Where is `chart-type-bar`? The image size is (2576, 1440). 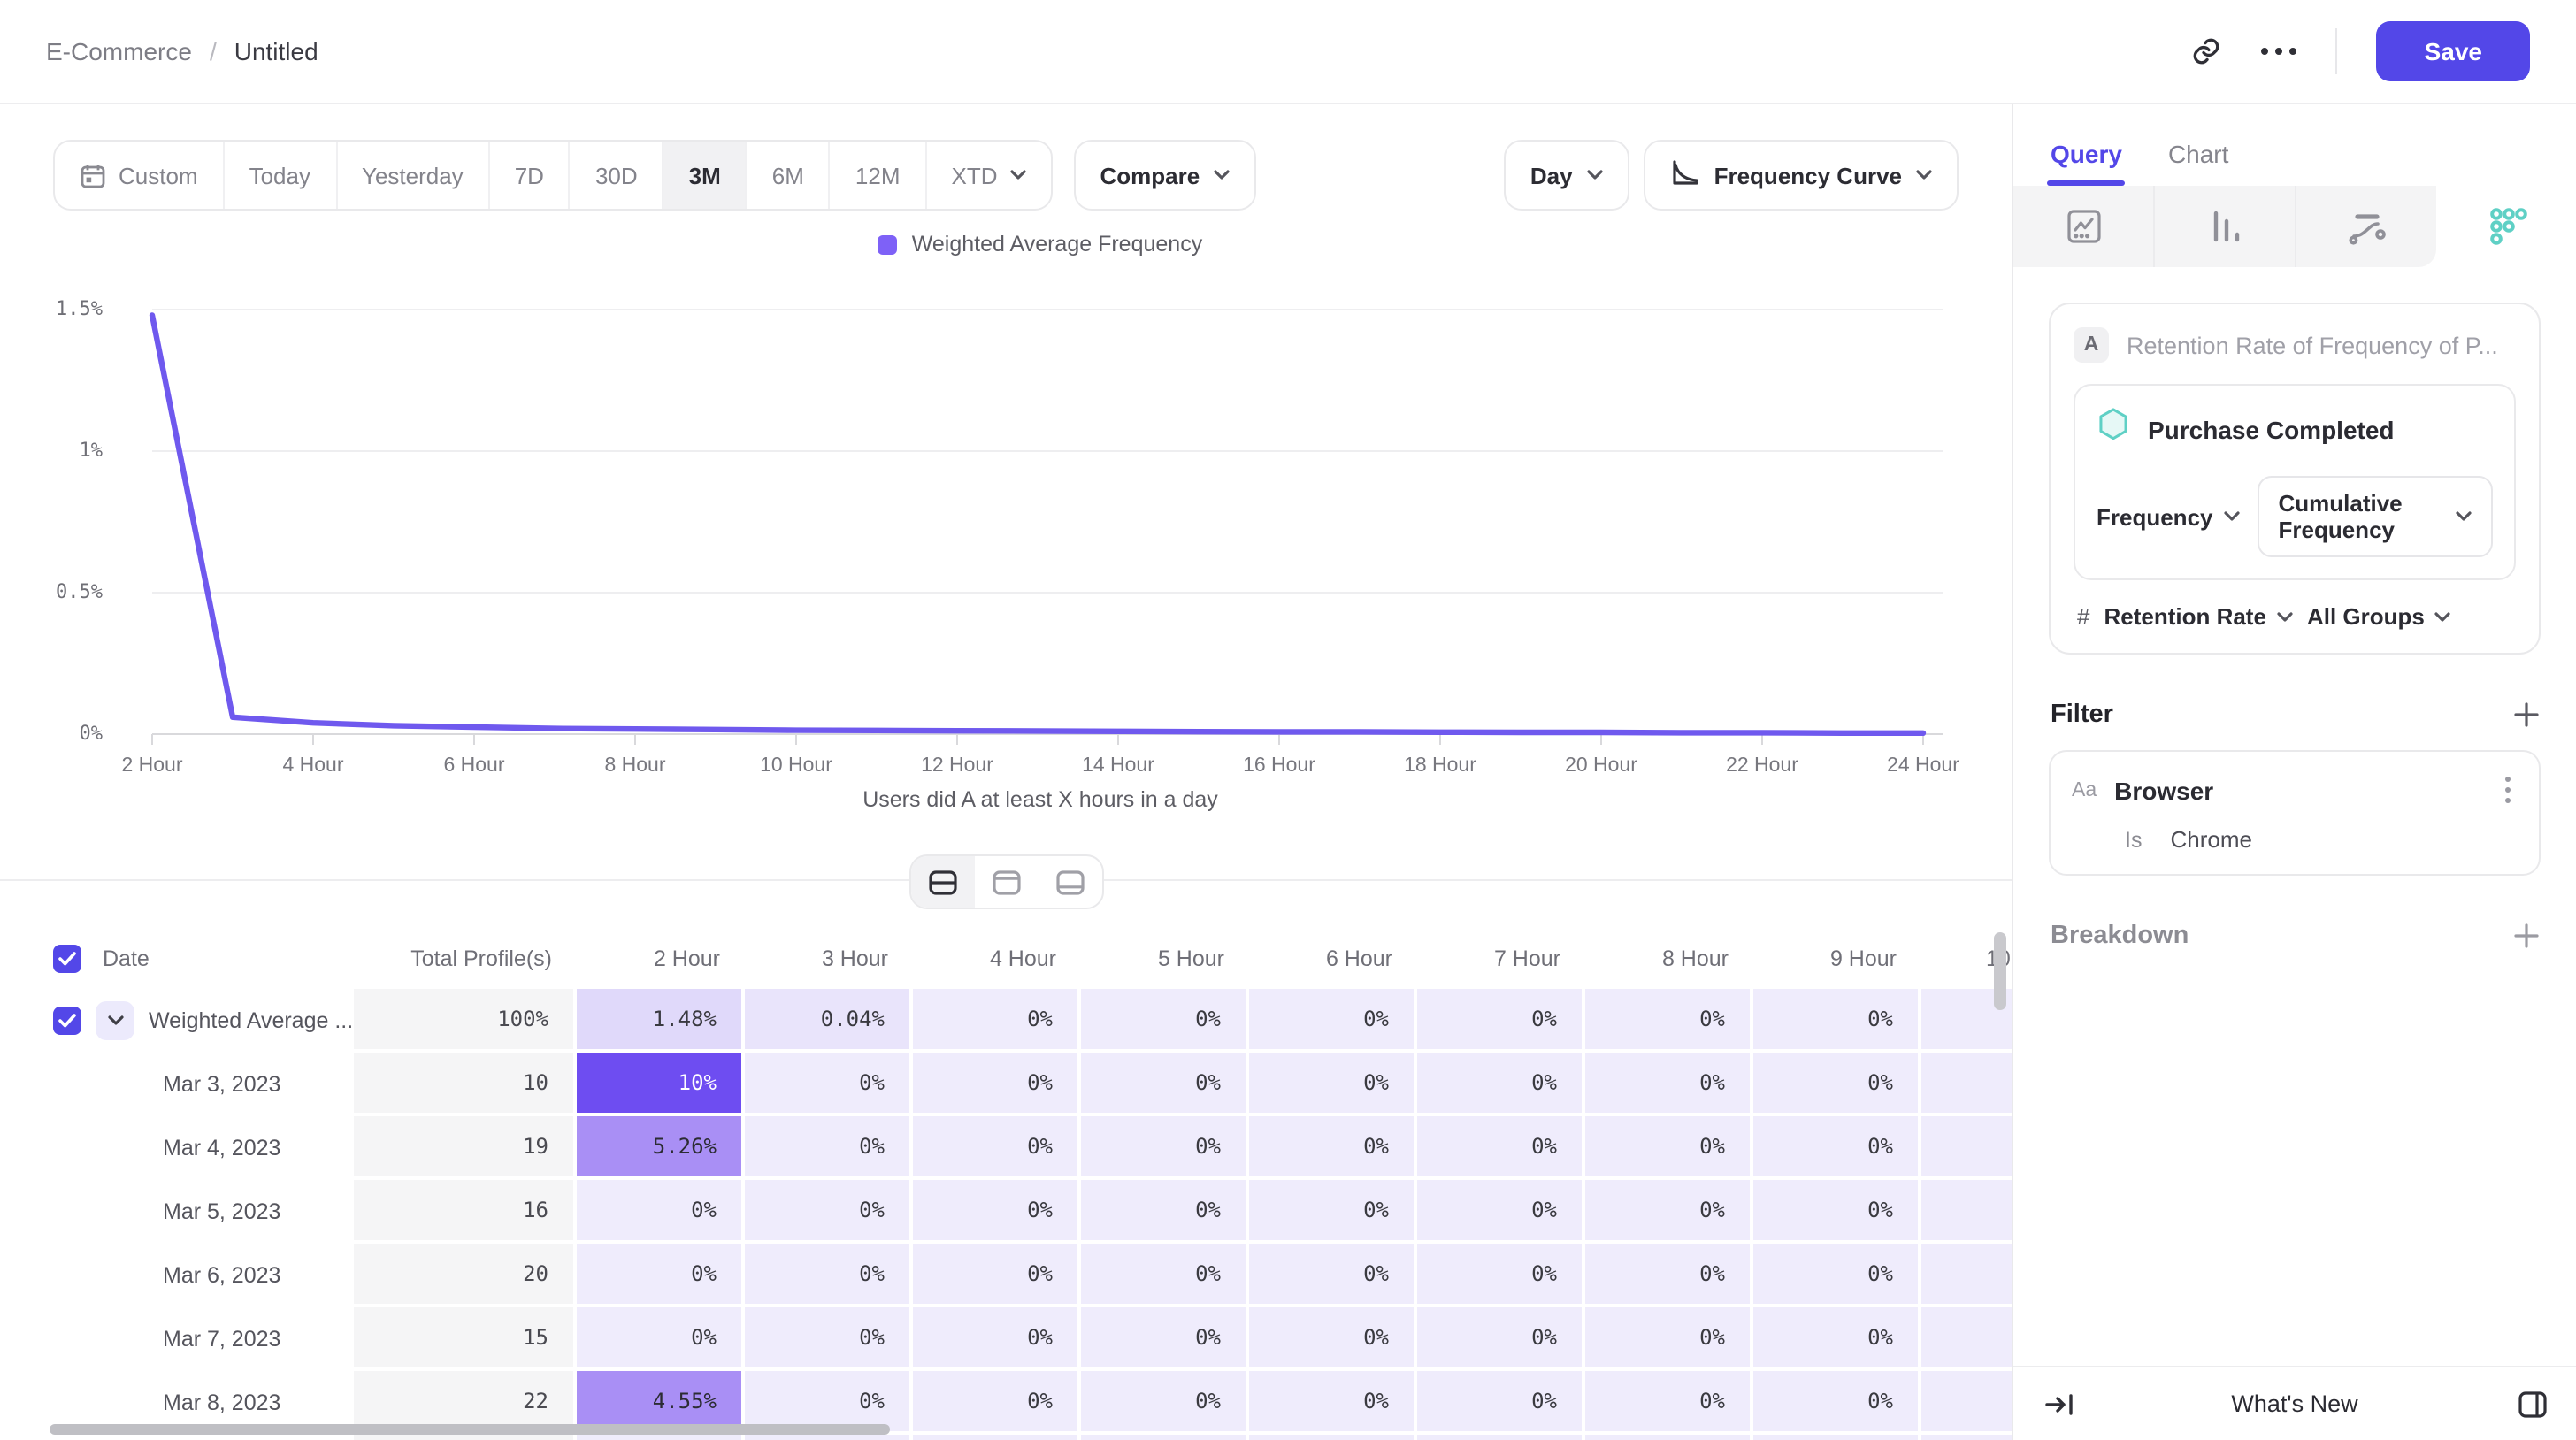
chart-type-bar is located at coordinates (2224, 226).